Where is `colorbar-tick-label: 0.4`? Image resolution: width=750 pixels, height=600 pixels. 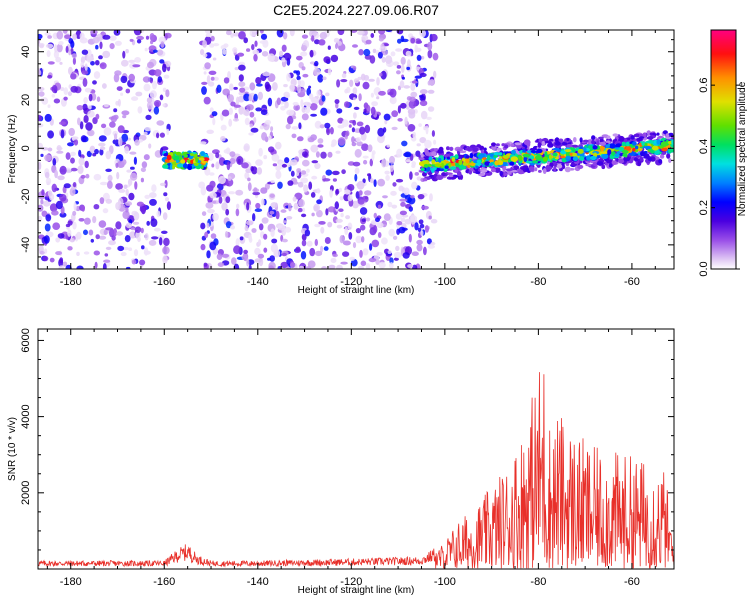 colorbar-tick-label: 0.4 is located at coordinates (704, 146).